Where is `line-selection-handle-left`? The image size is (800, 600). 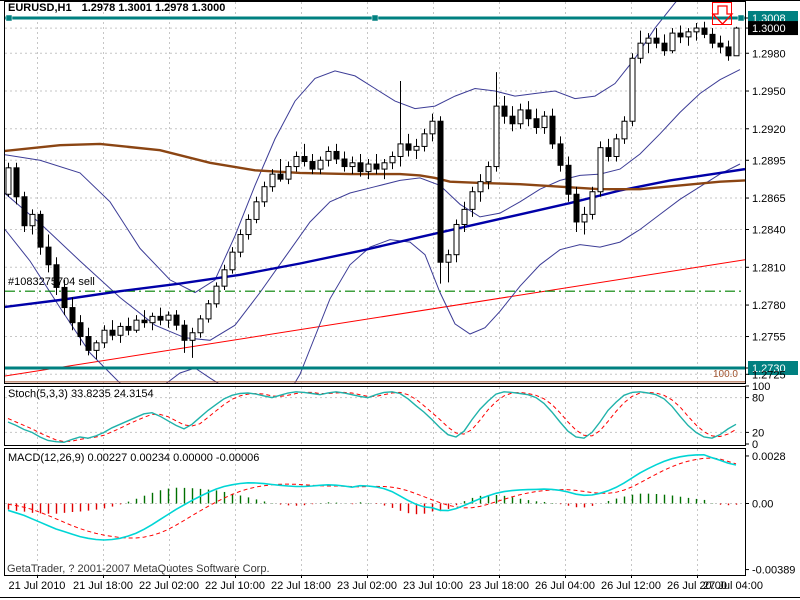
line-selection-handle-left is located at coordinates (9, 18).